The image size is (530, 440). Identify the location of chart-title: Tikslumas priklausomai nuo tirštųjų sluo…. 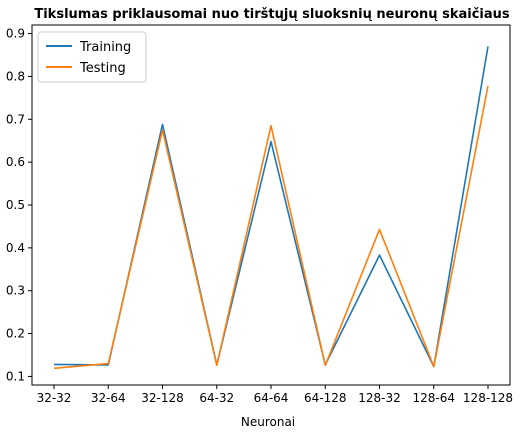
(272, 14).